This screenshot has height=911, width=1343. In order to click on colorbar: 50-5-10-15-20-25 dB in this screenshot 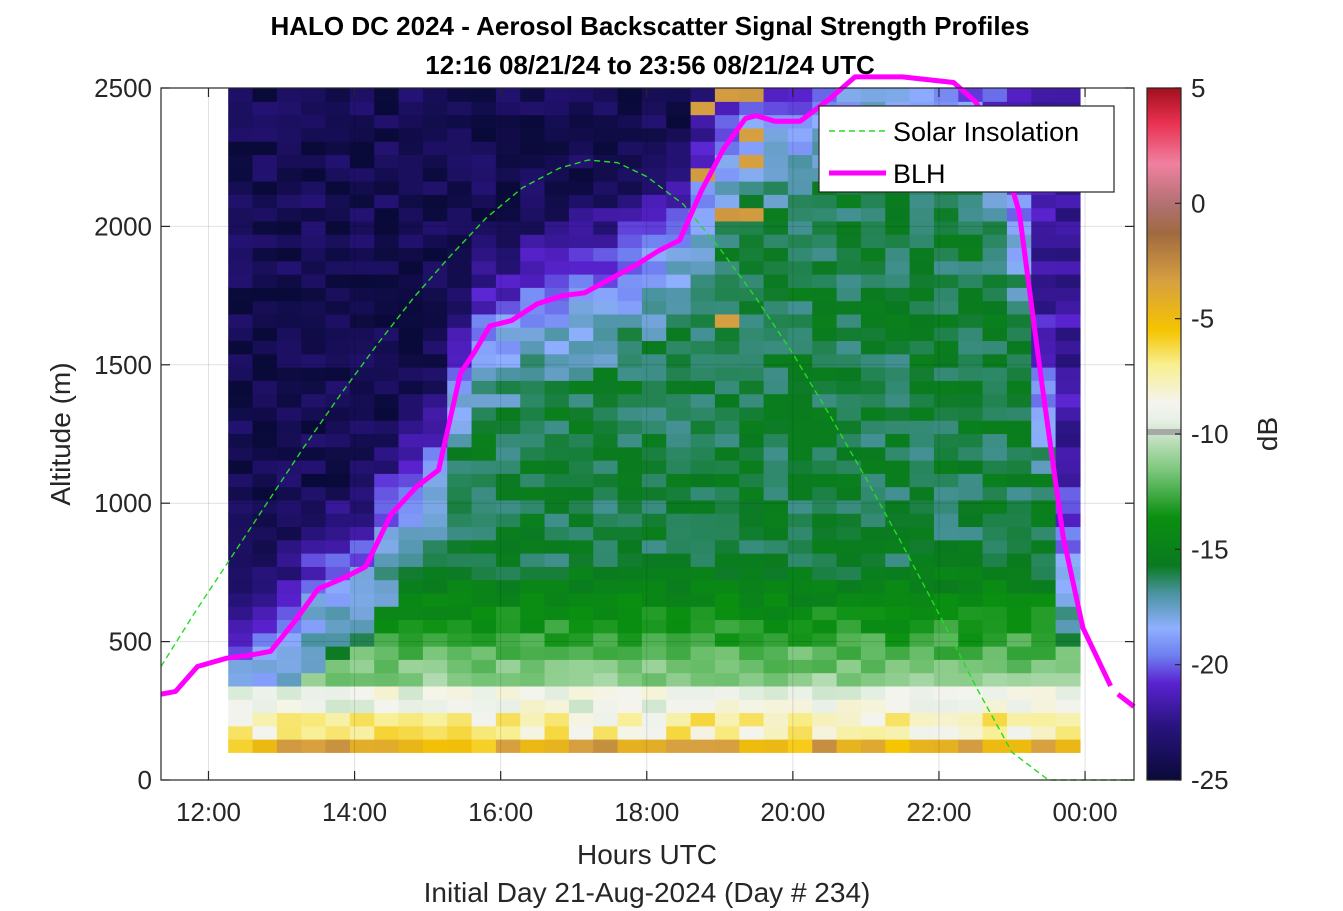, I will do `click(1214, 434)`.